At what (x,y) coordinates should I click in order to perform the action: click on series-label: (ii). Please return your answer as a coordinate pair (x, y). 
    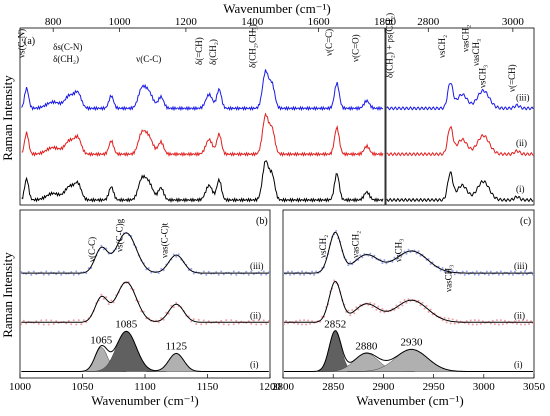
    Looking at the image, I should click on (255, 315).